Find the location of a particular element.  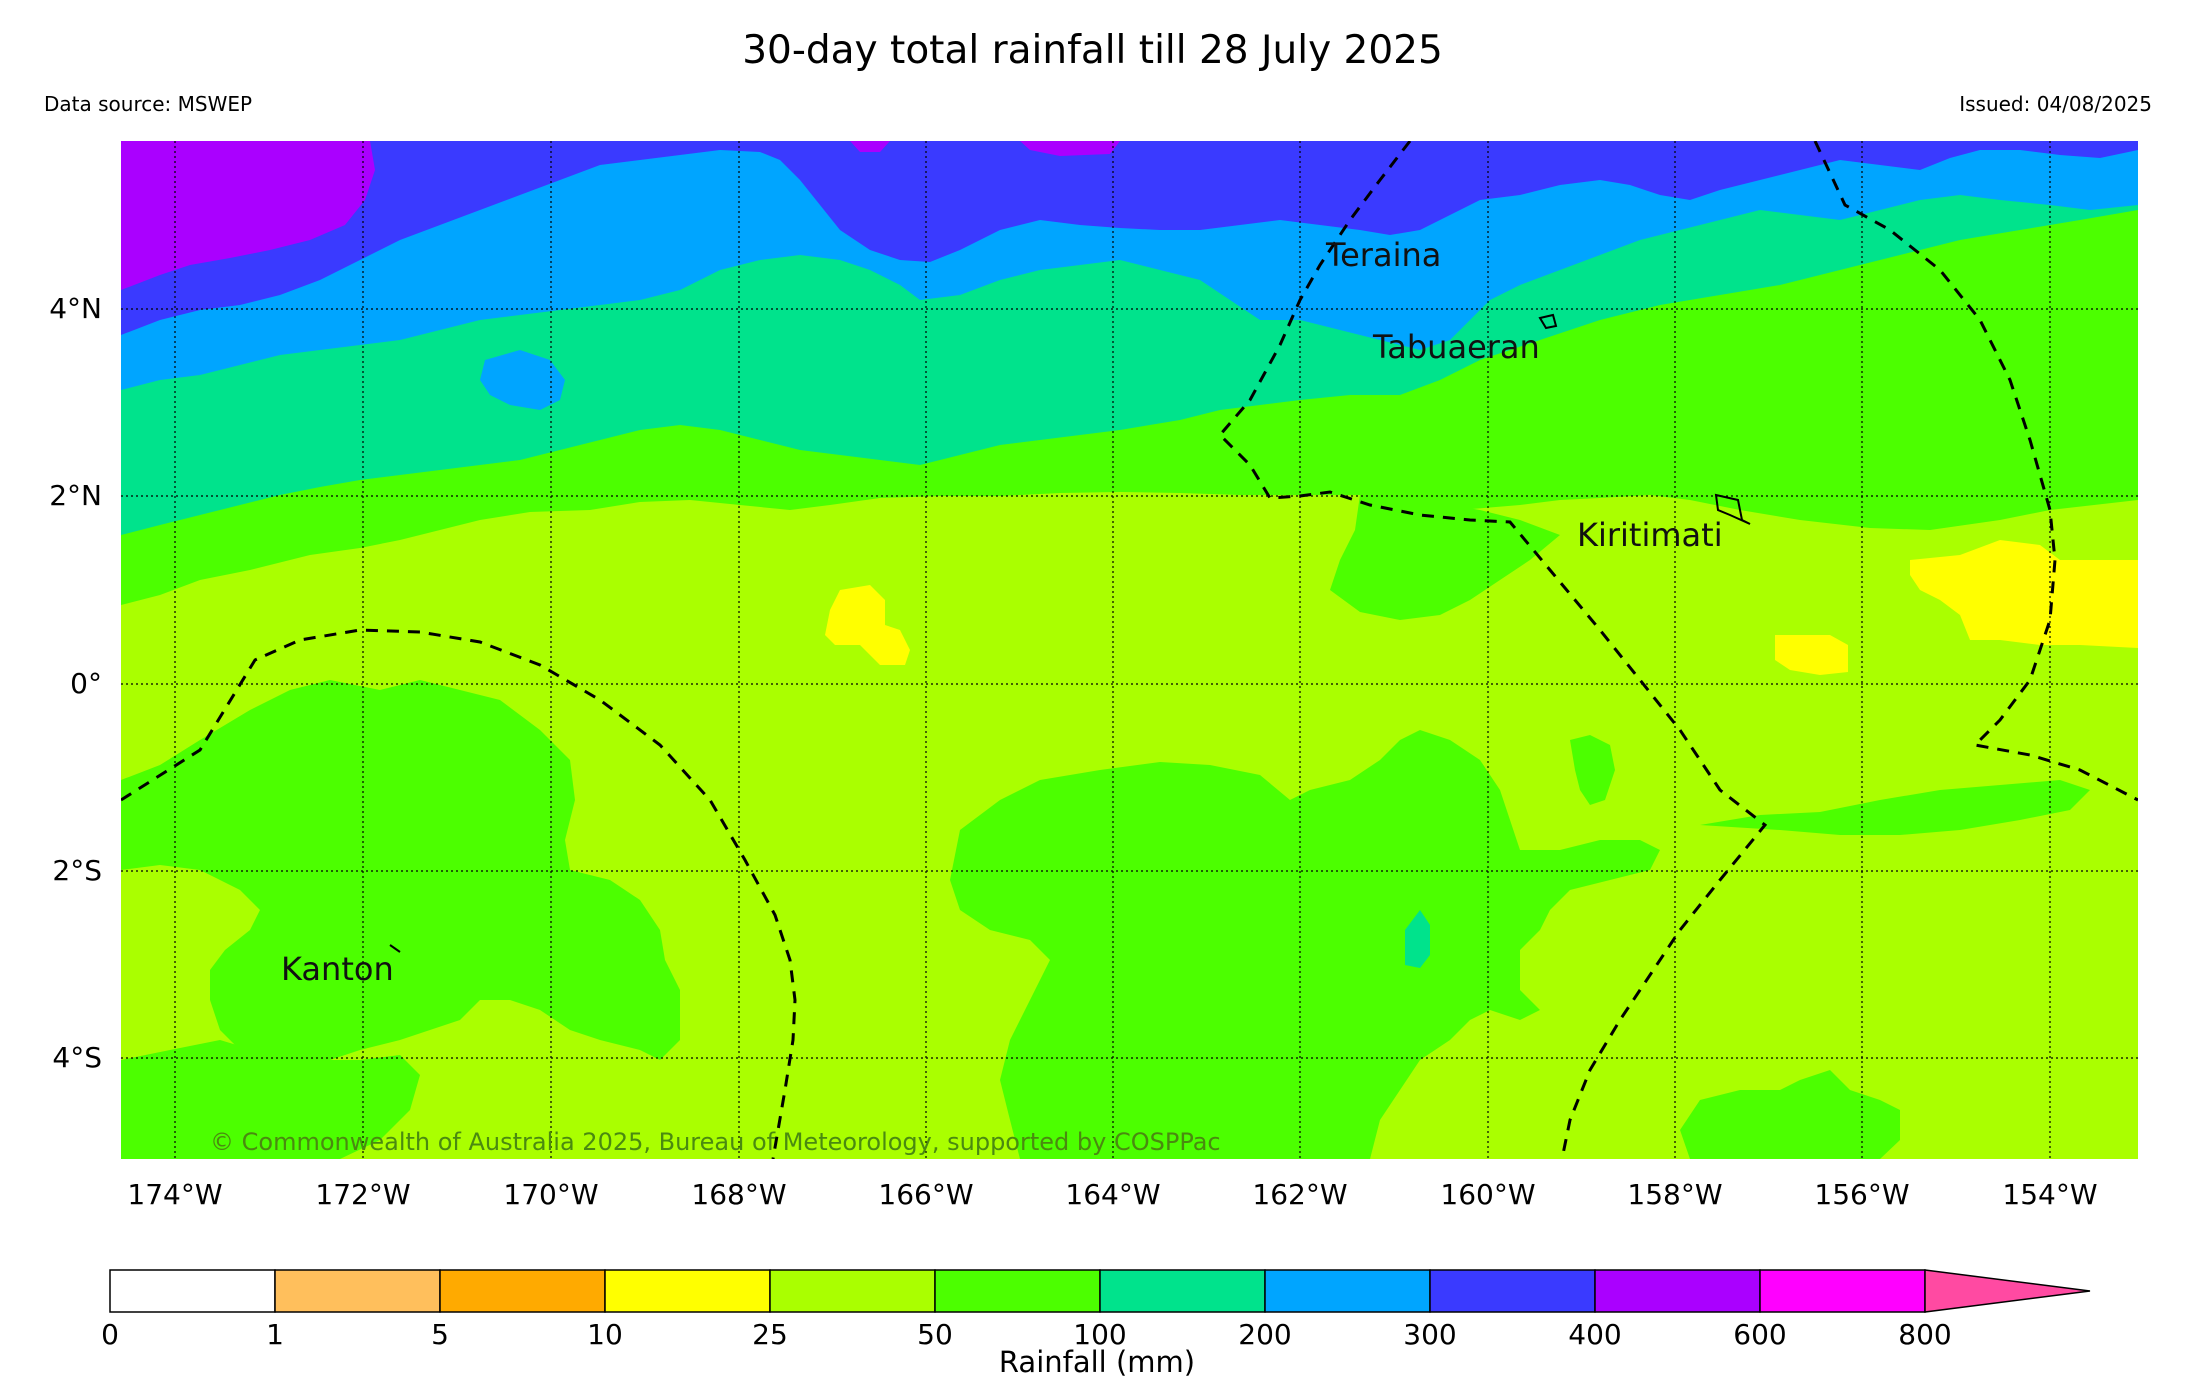

rain-band-400-600-northwest is located at coordinates (248, 215).